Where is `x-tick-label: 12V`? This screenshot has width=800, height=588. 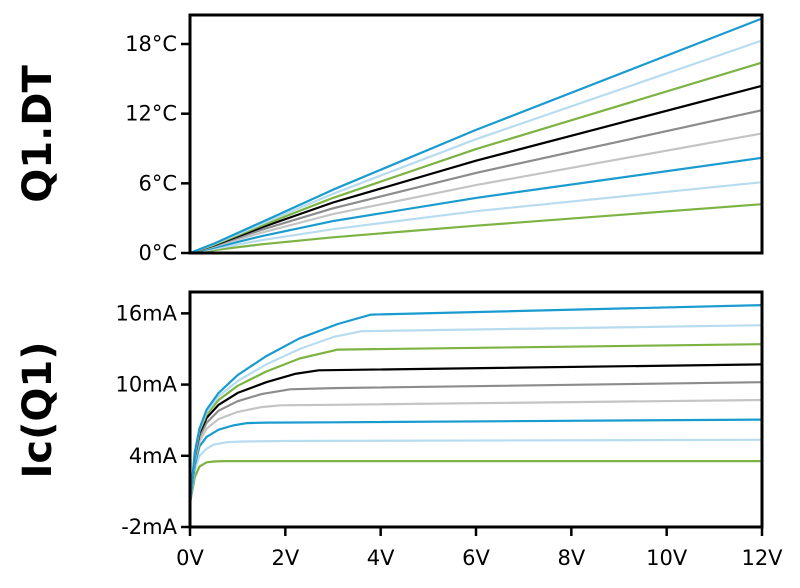
x-tick-label: 12V is located at coordinates (762, 558).